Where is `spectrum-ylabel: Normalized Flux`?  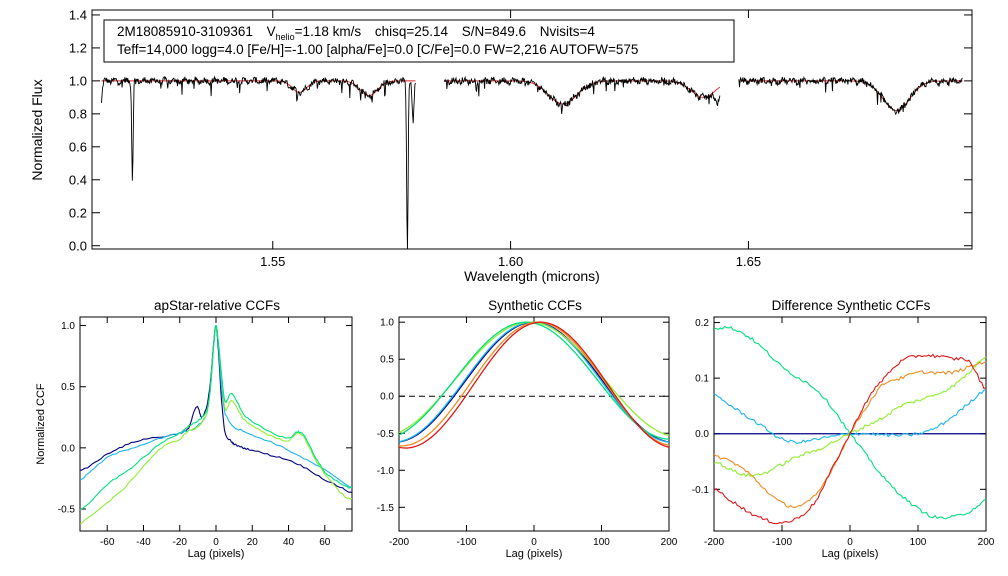 spectrum-ylabel: Normalized Flux is located at coordinates (37, 129).